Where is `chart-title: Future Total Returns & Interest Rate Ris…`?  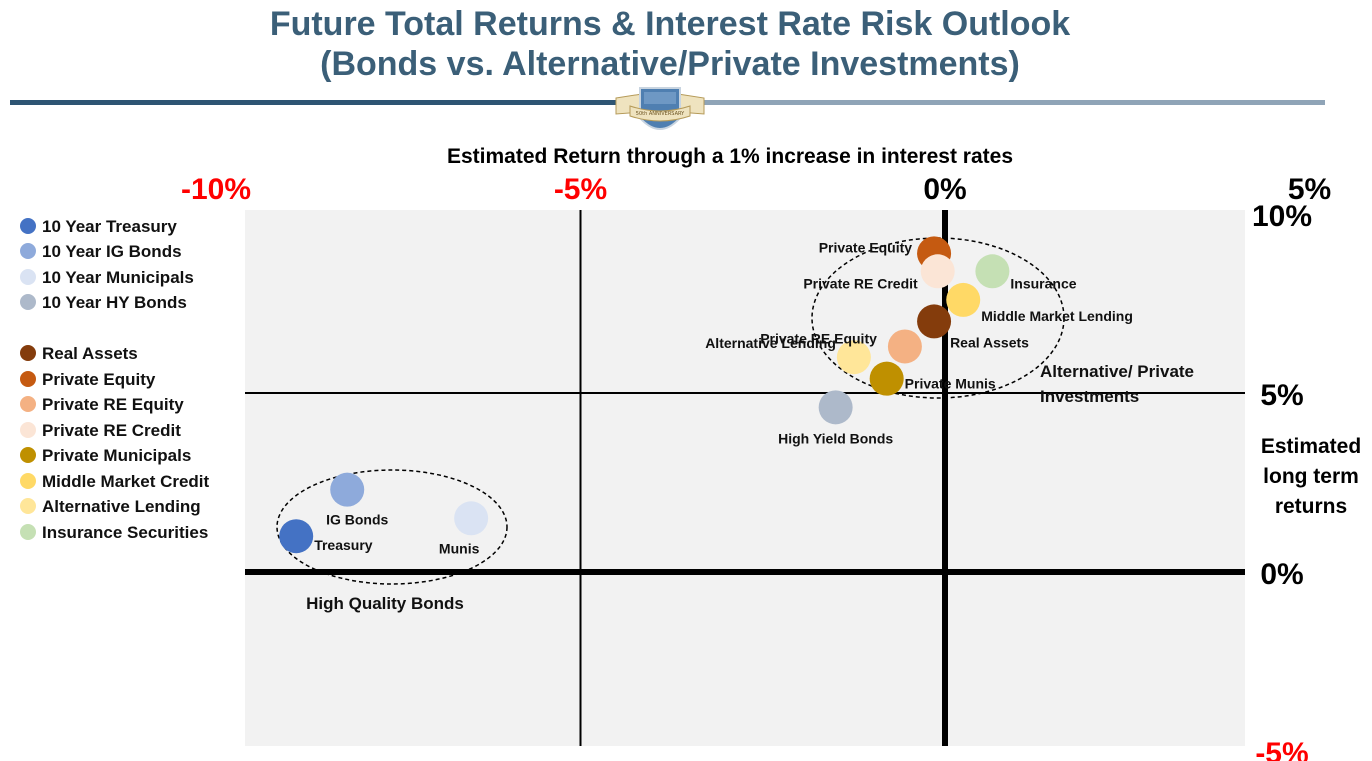 chart-title: Future Total Returns & Interest Rate Ris… is located at coordinates (670, 44).